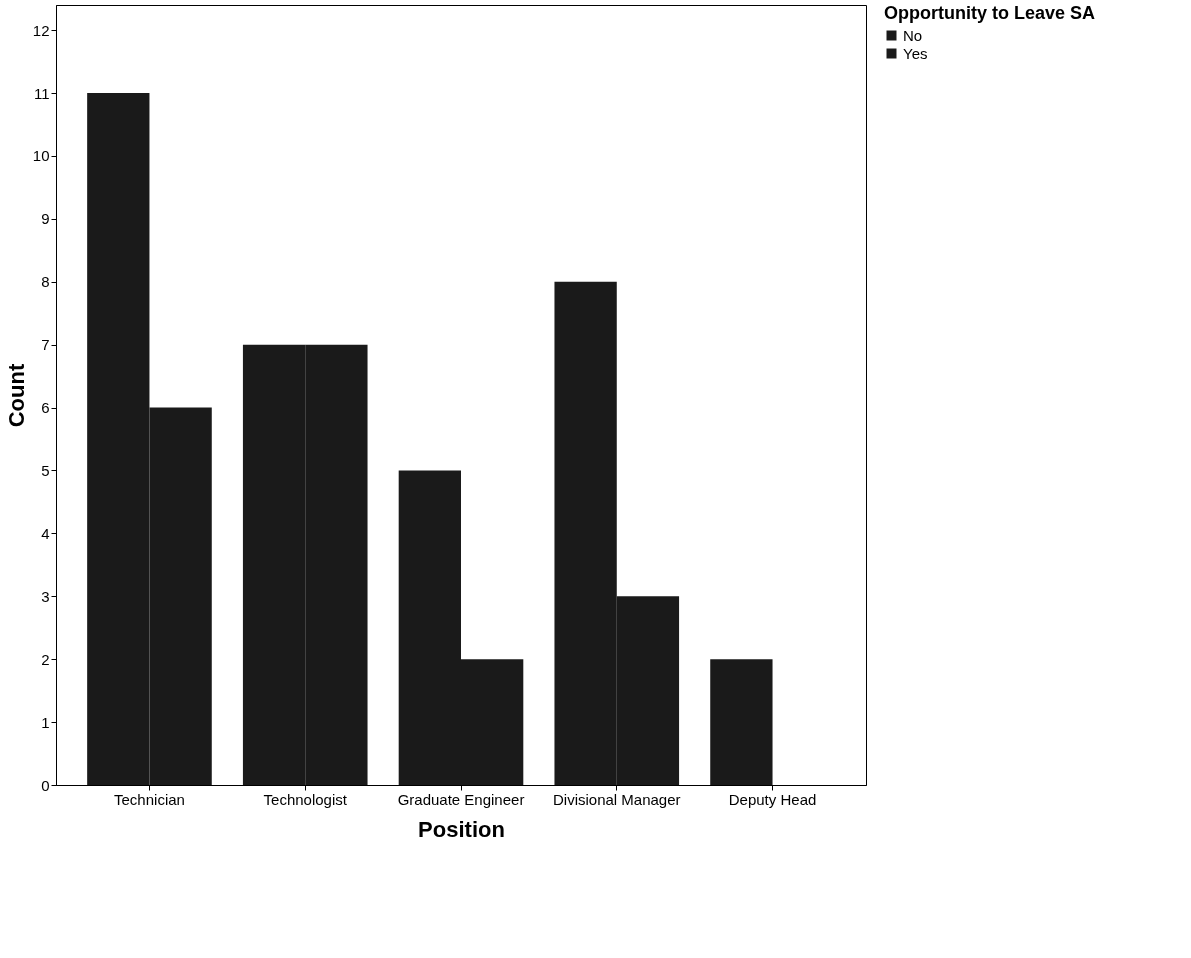 The height and width of the screenshot is (958, 1191). What do you see at coordinates (45, 408) in the screenshot?
I see `y-tick-label: 6` at bounding box center [45, 408].